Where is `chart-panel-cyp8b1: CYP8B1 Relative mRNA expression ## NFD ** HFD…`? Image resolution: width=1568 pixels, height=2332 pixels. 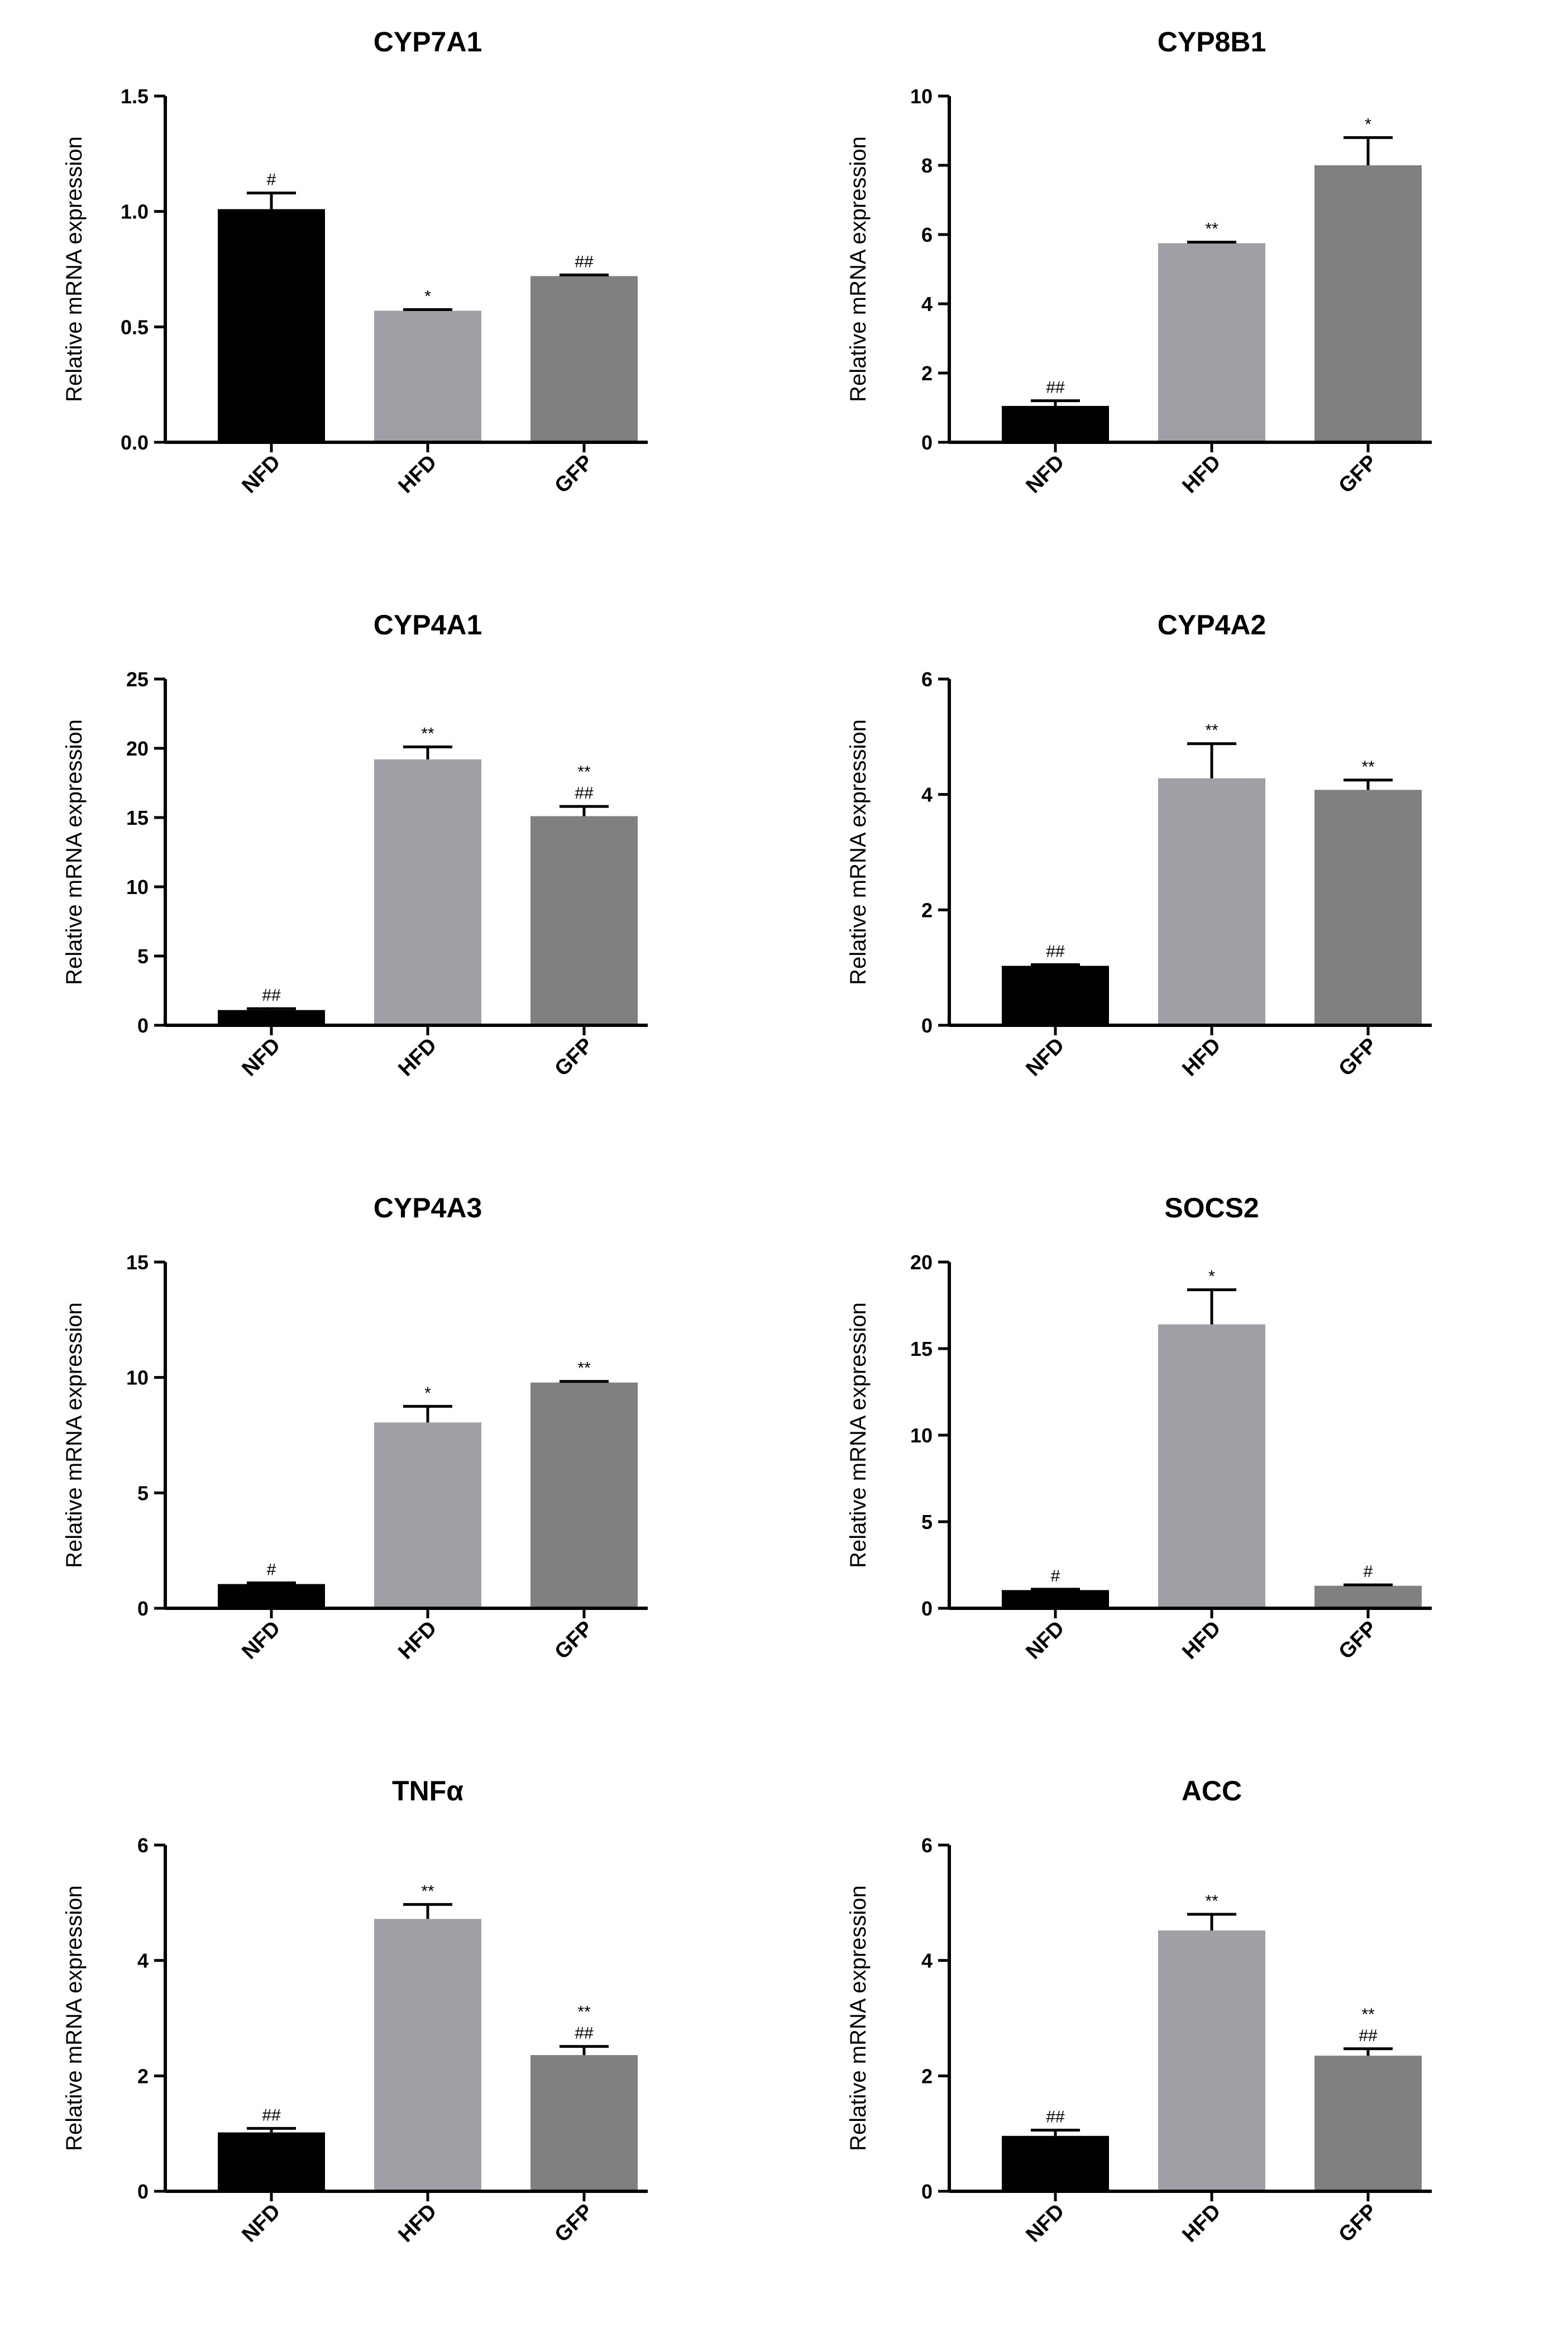 chart-panel-cyp8b1: CYP8B1 Relative mRNA expression ## NFD ** HFD… is located at coordinates (1176, 291).